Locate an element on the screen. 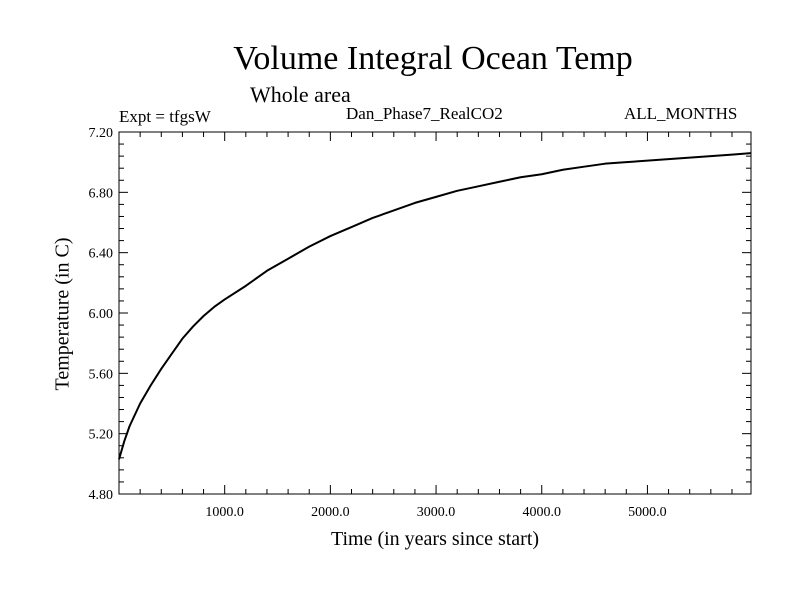 The width and height of the screenshot is (800, 600). chart-title: Volume Integral Ocean Temp is located at coordinates (433, 58).